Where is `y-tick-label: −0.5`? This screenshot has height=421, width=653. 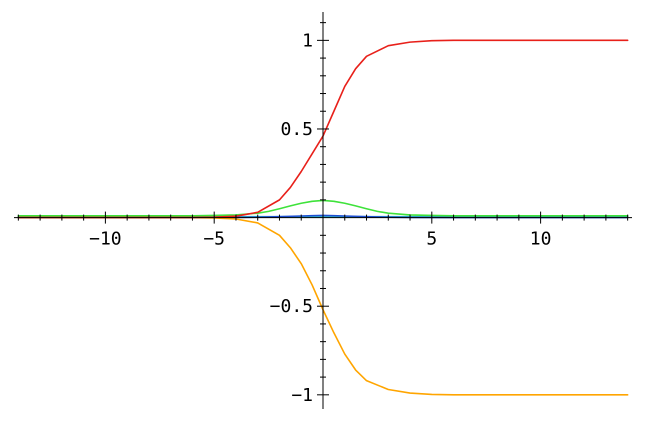
y-tick-label: −0.5 is located at coordinates (291, 306).